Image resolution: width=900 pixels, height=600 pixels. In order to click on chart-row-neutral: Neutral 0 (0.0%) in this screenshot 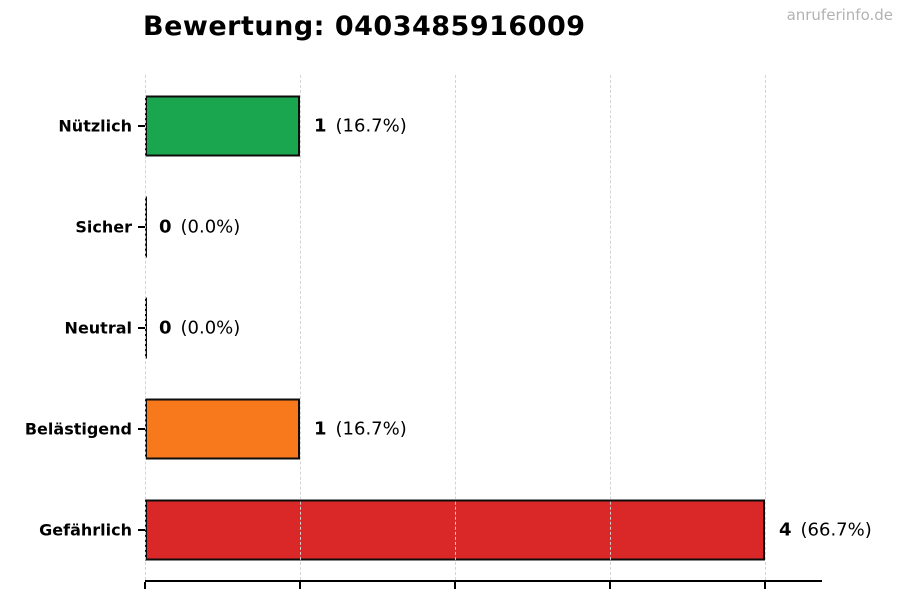, I will do `click(443, 327)`.